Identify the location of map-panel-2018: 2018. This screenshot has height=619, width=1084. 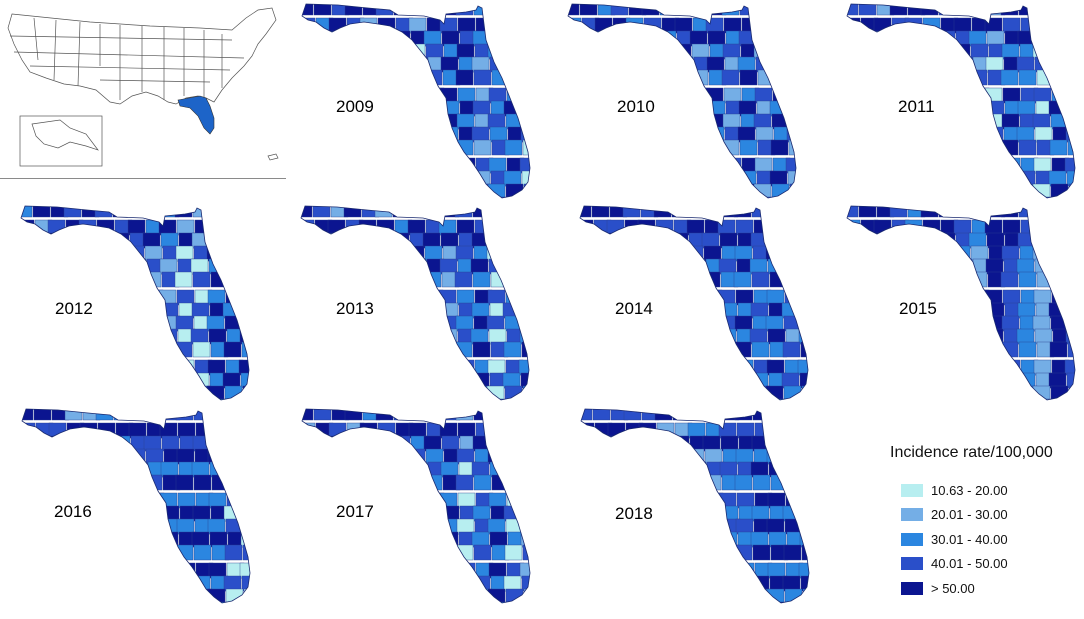
(714, 509).